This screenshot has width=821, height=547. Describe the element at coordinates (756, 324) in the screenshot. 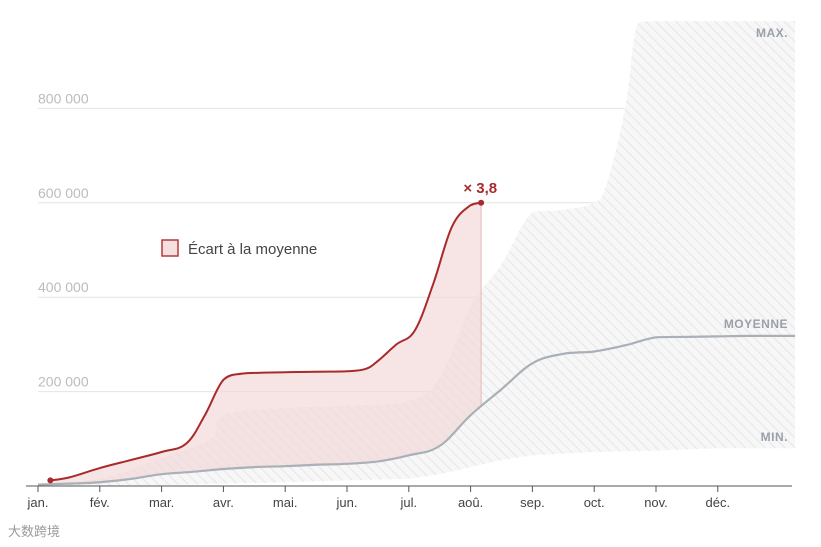

I see `moyenne-label: MOYENNE` at that location.